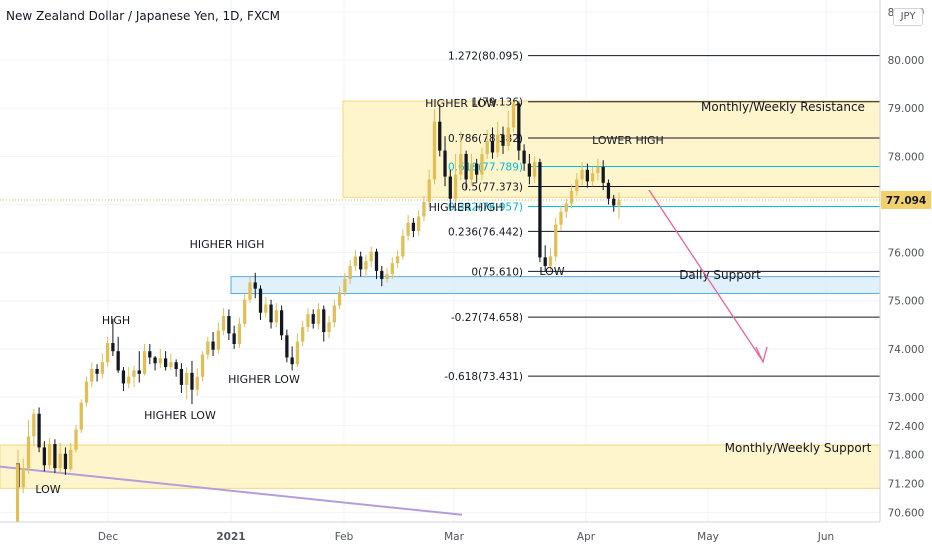 This screenshot has height=550, width=932. Describe the element at coordinates (906, 485) in the screenshot. I see `price-tick-label: 71.200` at that location.